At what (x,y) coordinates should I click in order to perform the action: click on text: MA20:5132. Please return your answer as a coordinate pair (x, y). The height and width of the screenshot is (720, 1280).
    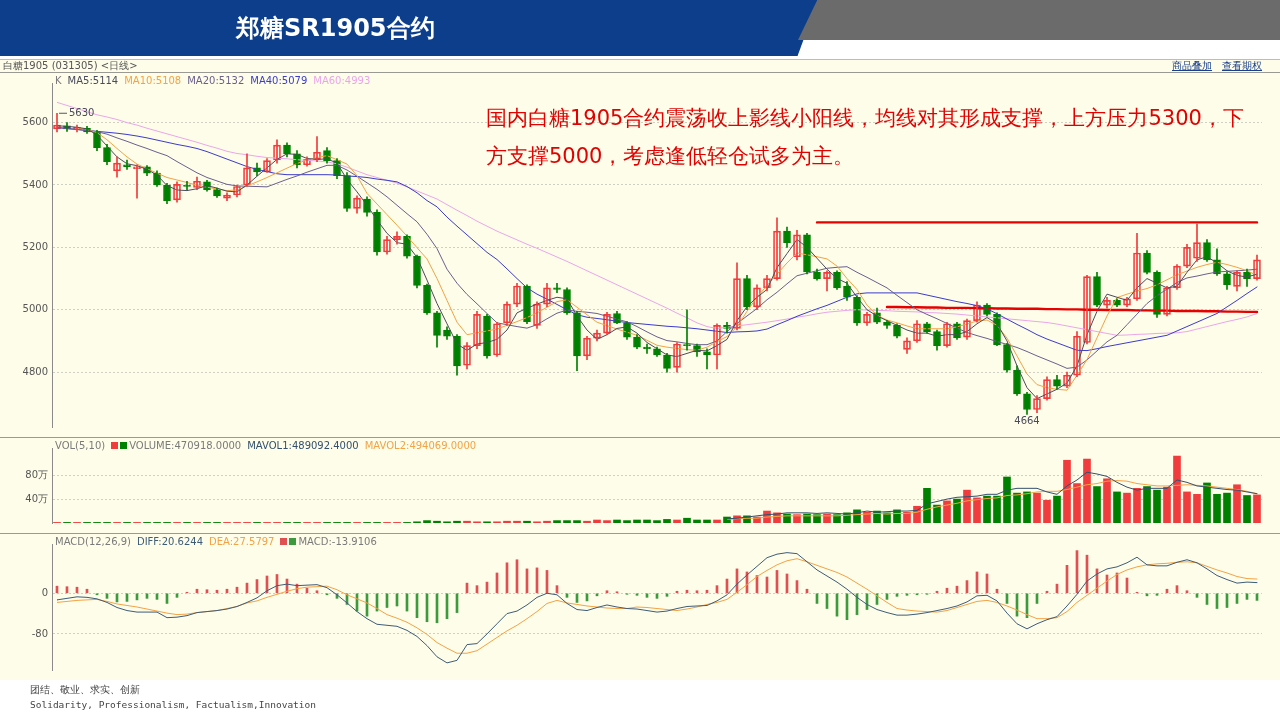
    Looking at the image, I should click on (216, 80).